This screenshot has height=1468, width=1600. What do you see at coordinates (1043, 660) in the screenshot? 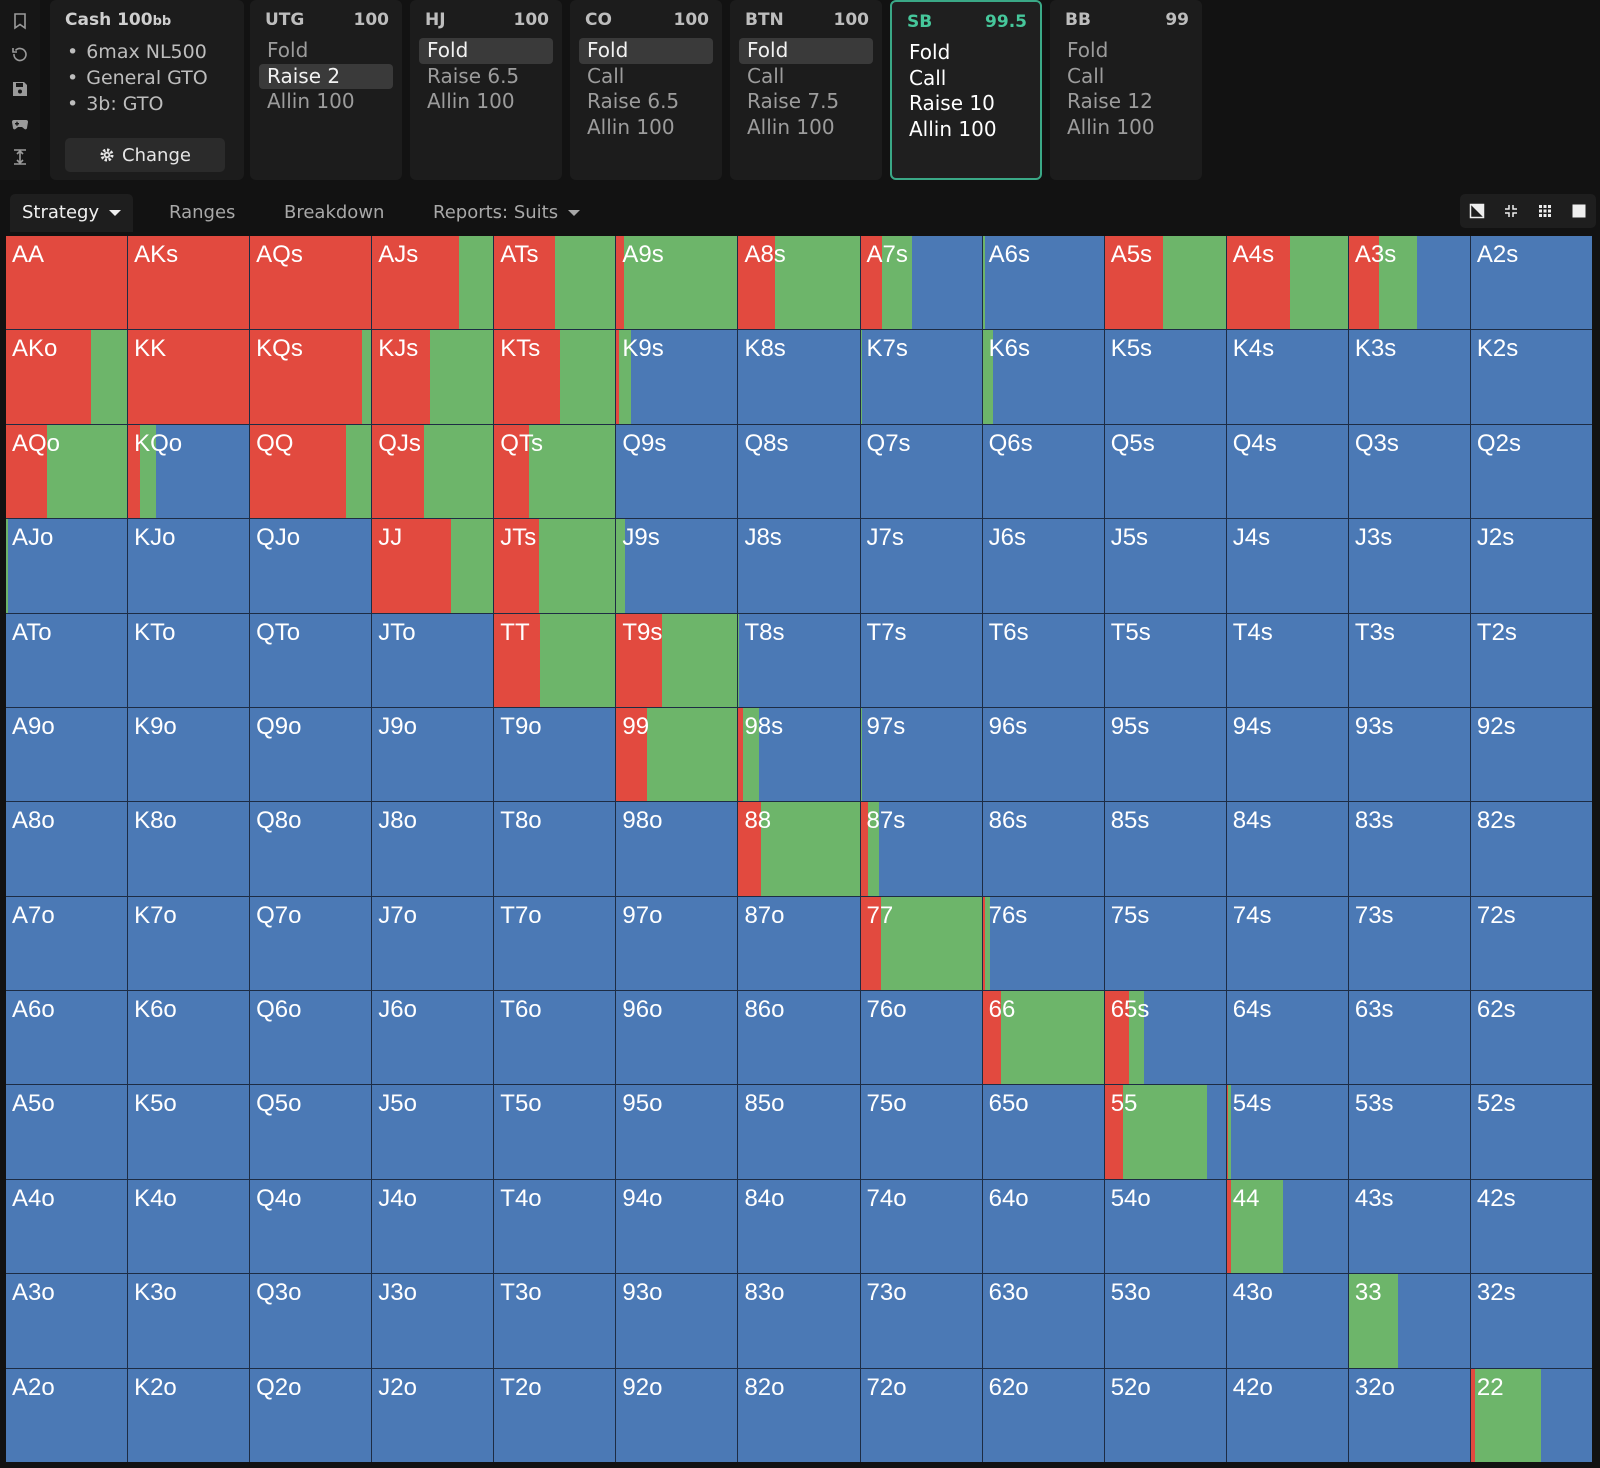
I see `hand-cell: T6s` at bounding box center [1043, 660].